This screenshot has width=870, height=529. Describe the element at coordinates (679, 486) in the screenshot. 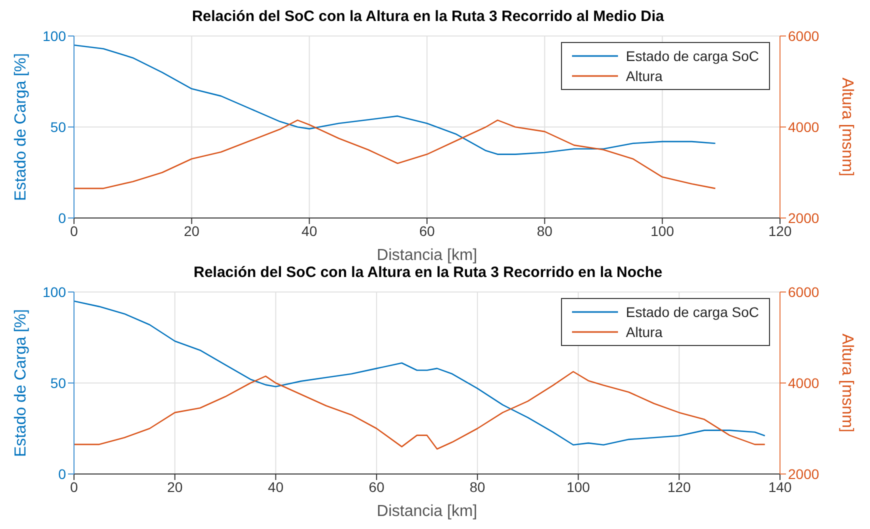

I see `x-tick-label: 120` at that location.